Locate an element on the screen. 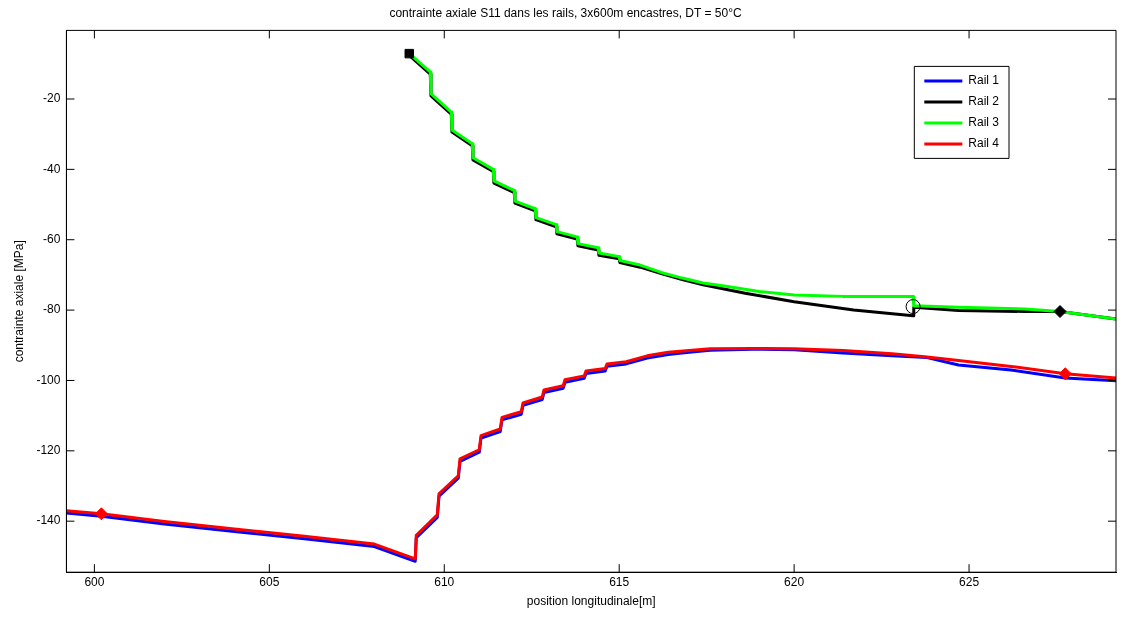 This screenshot has width=1124, height=619. y-tick-label: -80 is located at coordinates (52, 309).